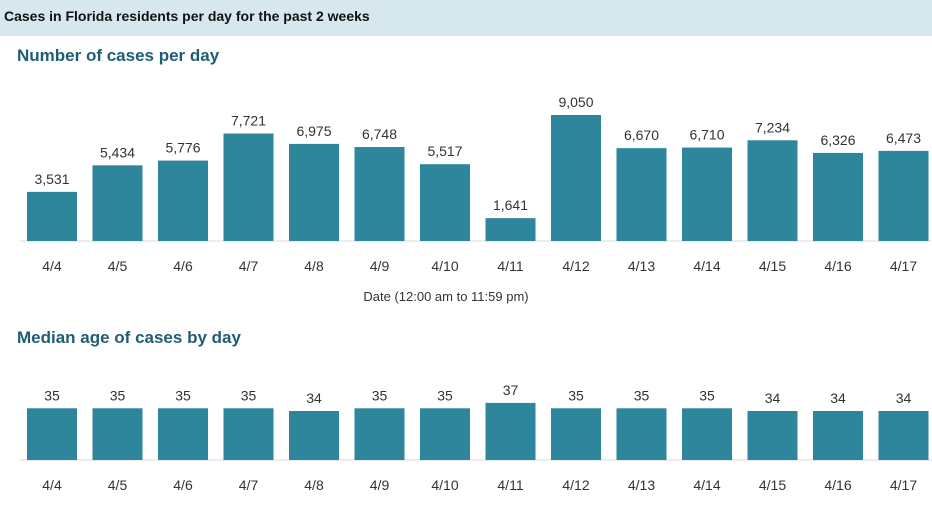  What do you see at coordinates (510, 205) in the screenshot?
I see `value-label: 1,641` at bounding box center [510, 205].